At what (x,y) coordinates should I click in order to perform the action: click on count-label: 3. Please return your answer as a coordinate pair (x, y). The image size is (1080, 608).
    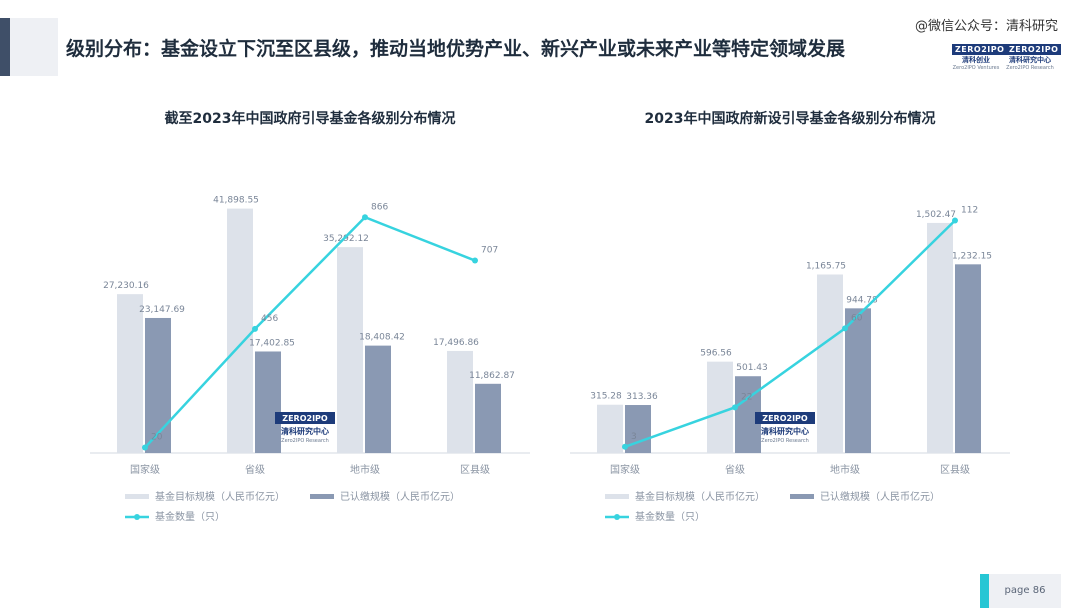
    Looking at the image, I should click on (634, 437).